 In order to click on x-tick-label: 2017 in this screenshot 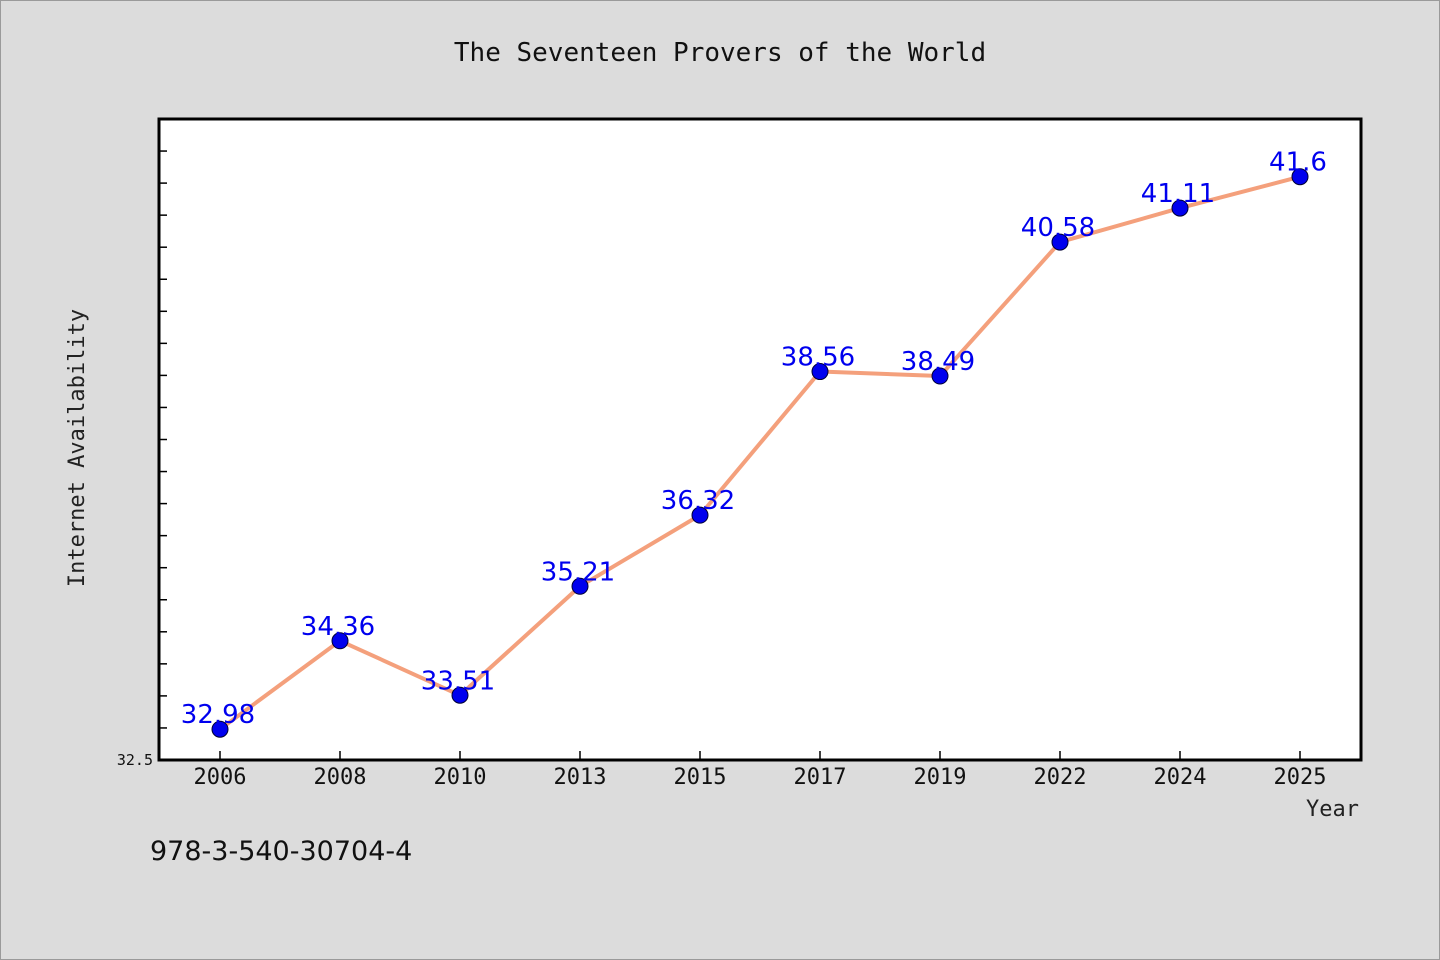, I will do `click(820, 777)`.